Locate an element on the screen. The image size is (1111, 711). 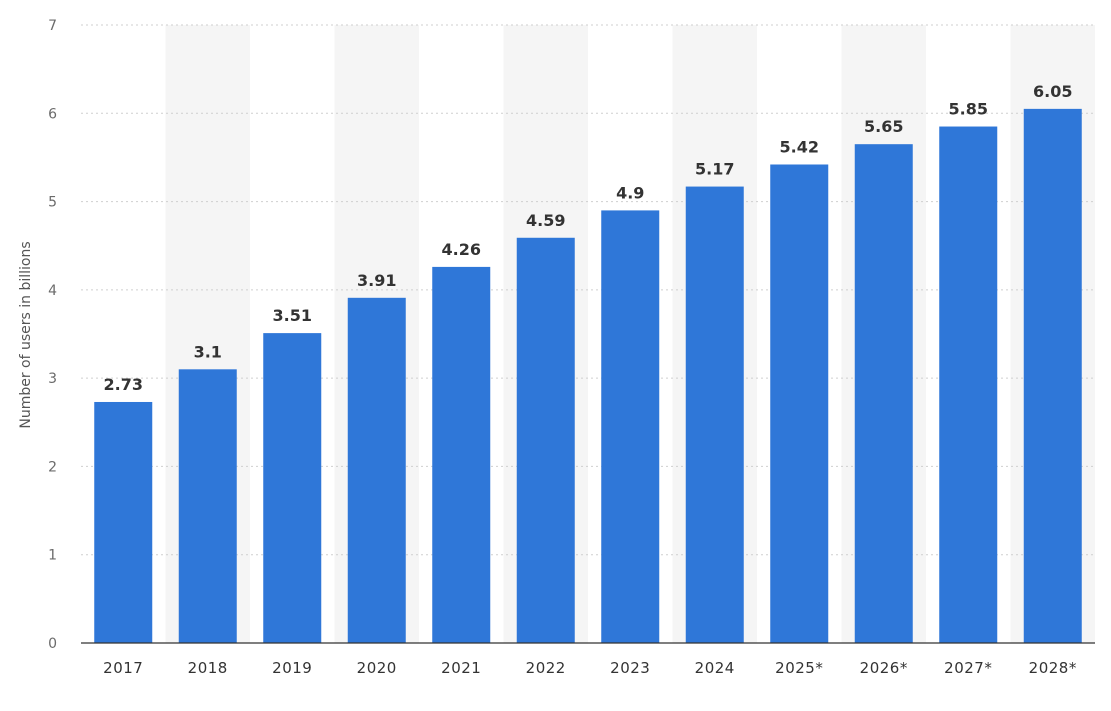
y-axis-title: Number of users in billions is located at coordinates (26, 334).